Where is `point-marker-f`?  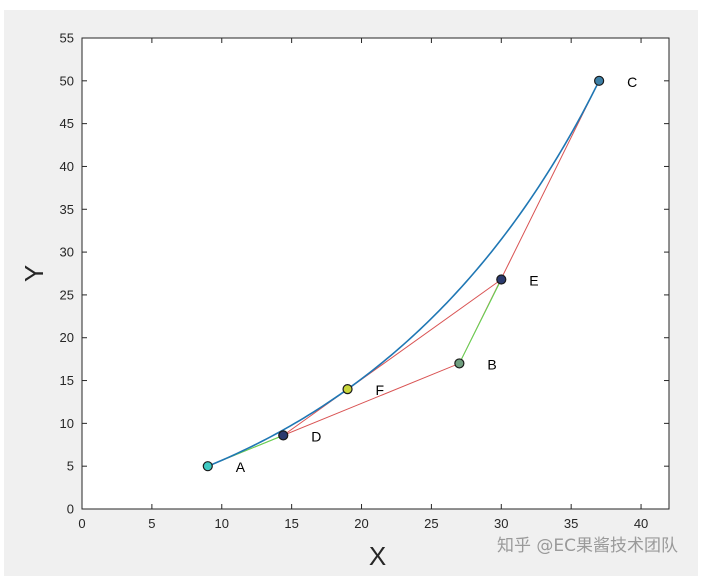
point-marker-f is located at coordinates (347, 389).